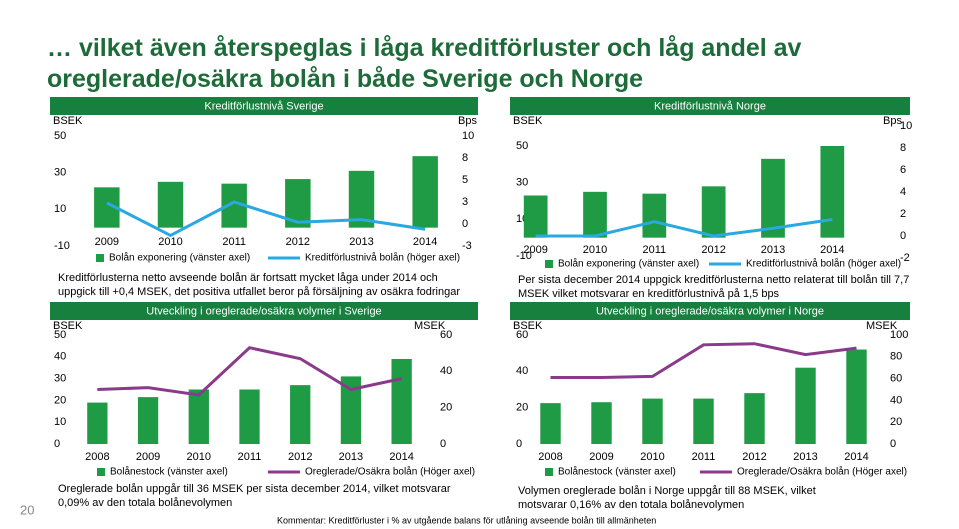 The image size is (959, 529). Describe the element at coordinates (903, 214) in the screenshot. I see `y2-tick-label: 2` at that location.